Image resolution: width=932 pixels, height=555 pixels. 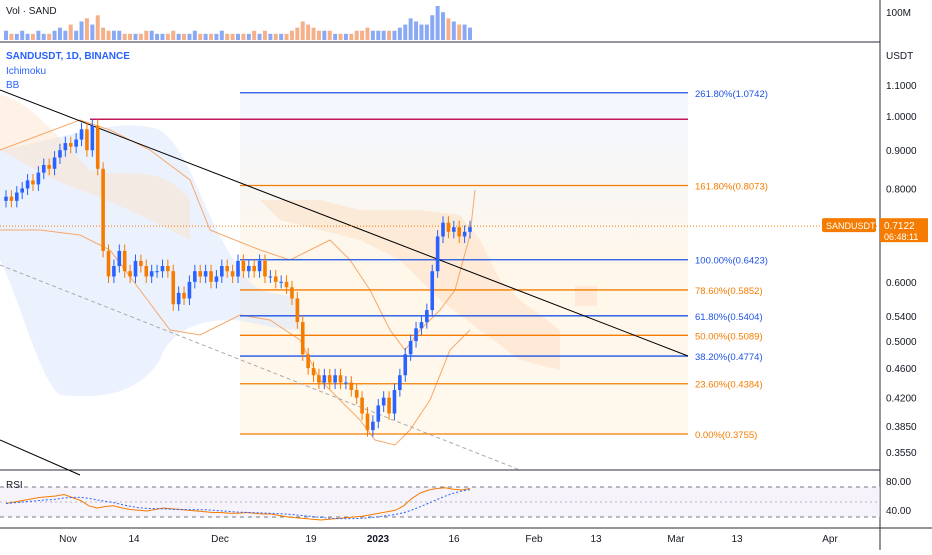 I want to click on symbol-title: SANDUSDT, 1D, BINANCE, so click(x=68, y=56).